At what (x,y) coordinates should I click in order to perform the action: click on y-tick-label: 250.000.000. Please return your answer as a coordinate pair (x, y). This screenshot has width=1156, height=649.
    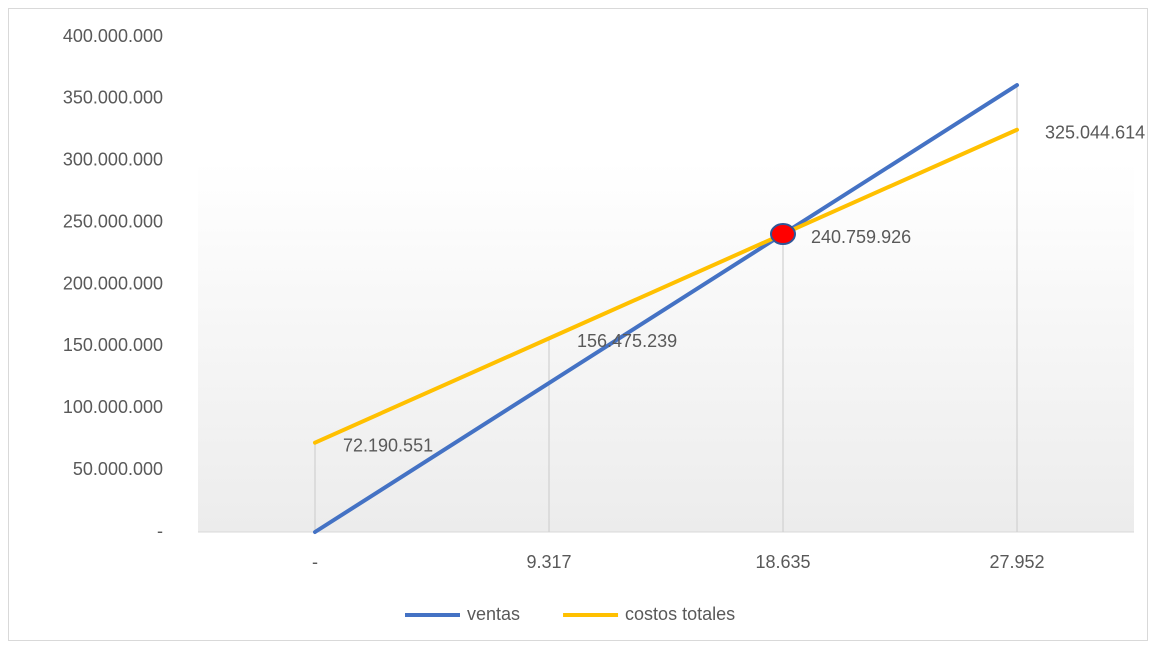
    Looking at the image, I should click on (113, 221).